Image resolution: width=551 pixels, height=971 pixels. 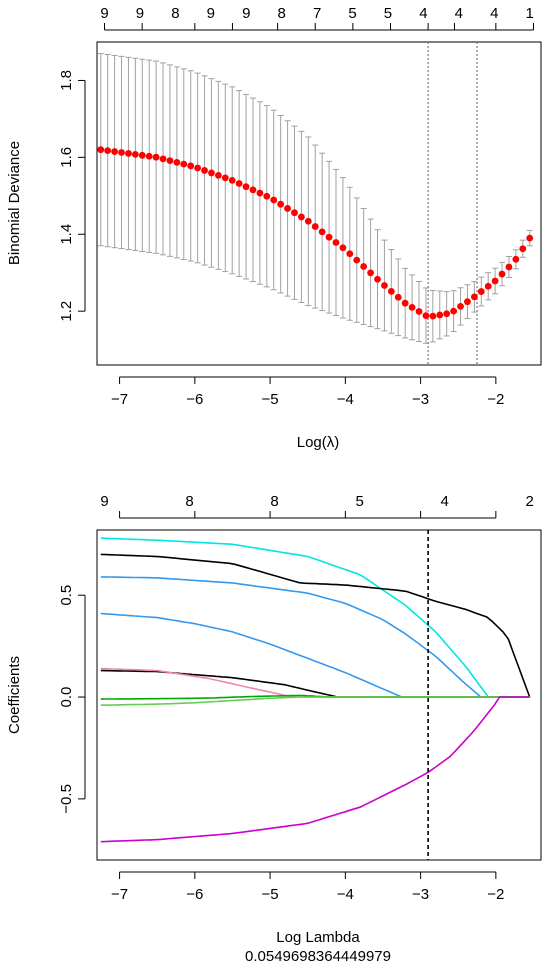 What do you see at coordinates (420, 894) in the screenshot?
I see `coef-x-tick-label: −3` at bounding box center [420, 894].